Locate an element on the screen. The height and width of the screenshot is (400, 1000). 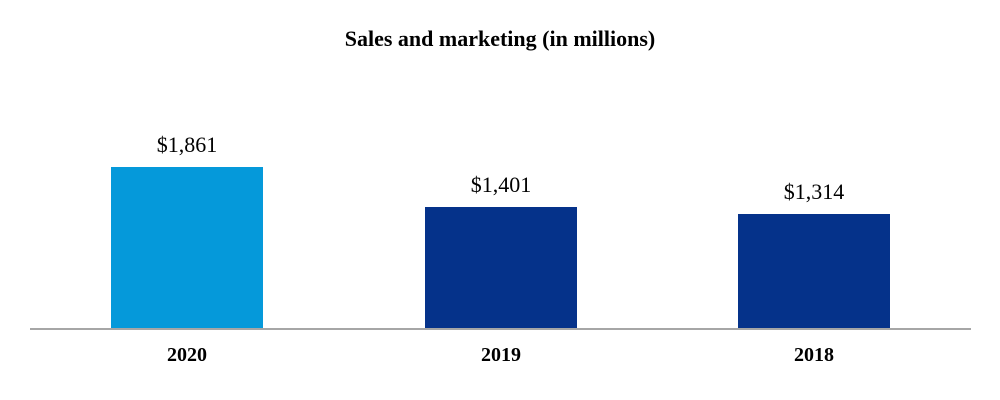
bar-value-label-2020: $1,861 is located at coordinates (187, 144).